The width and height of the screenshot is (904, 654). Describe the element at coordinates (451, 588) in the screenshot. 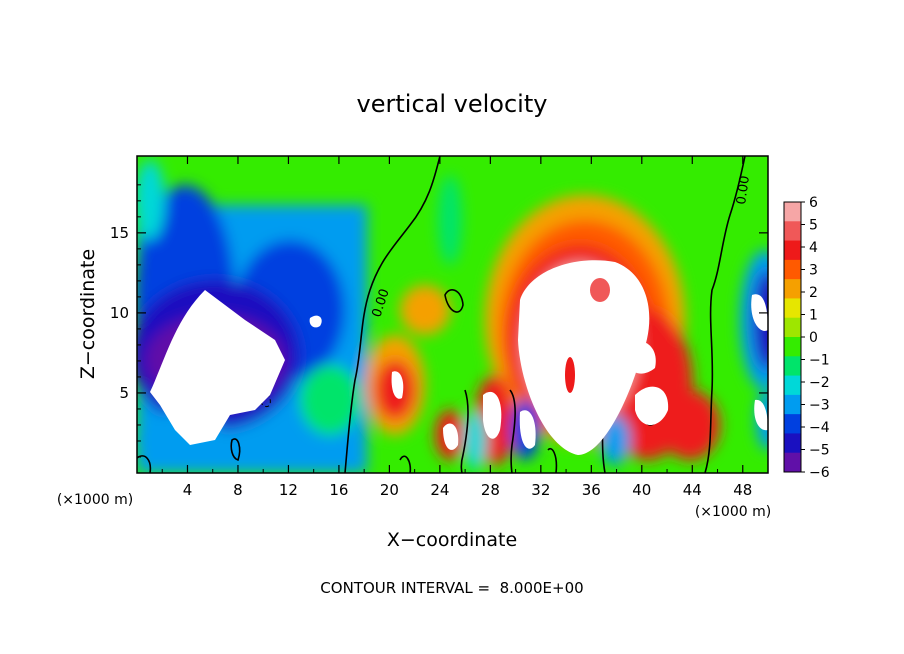

I see `contour-interval-note: CONTOUR INTERVAL = 8.000E+00` at that location.